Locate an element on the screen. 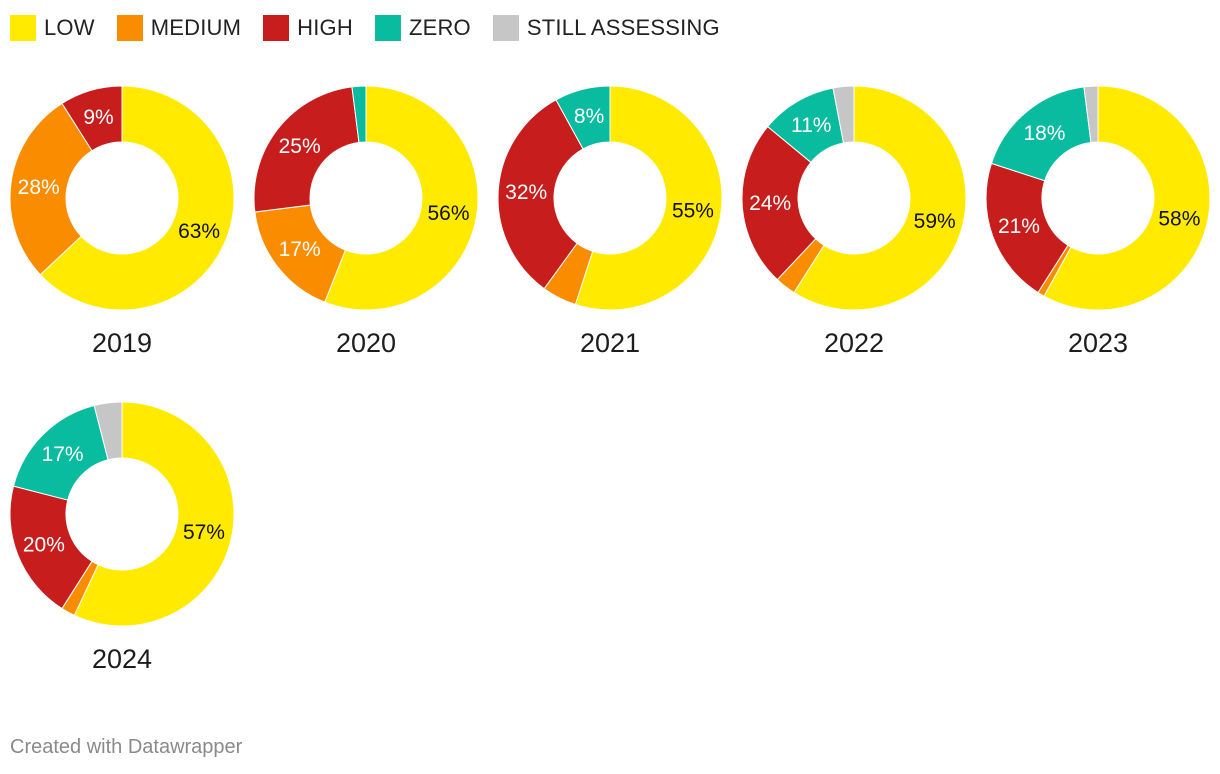 The image size is (1220, 774). data-label-2019-high: 9% is located at coordinates (98, 117).